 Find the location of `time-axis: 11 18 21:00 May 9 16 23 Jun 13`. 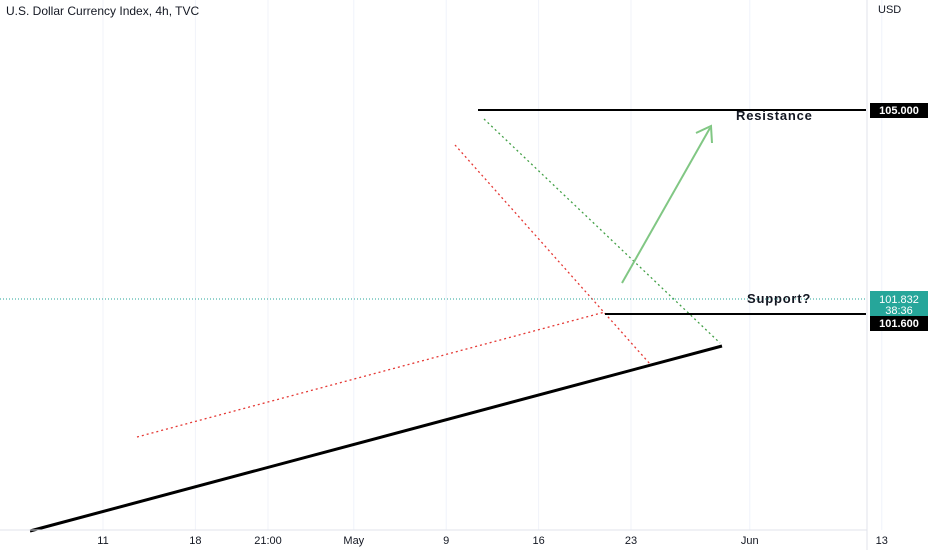

time-axis: 11 18 21:00 May 9 16 23 Jun 13 is located at coordinates (492, 541).